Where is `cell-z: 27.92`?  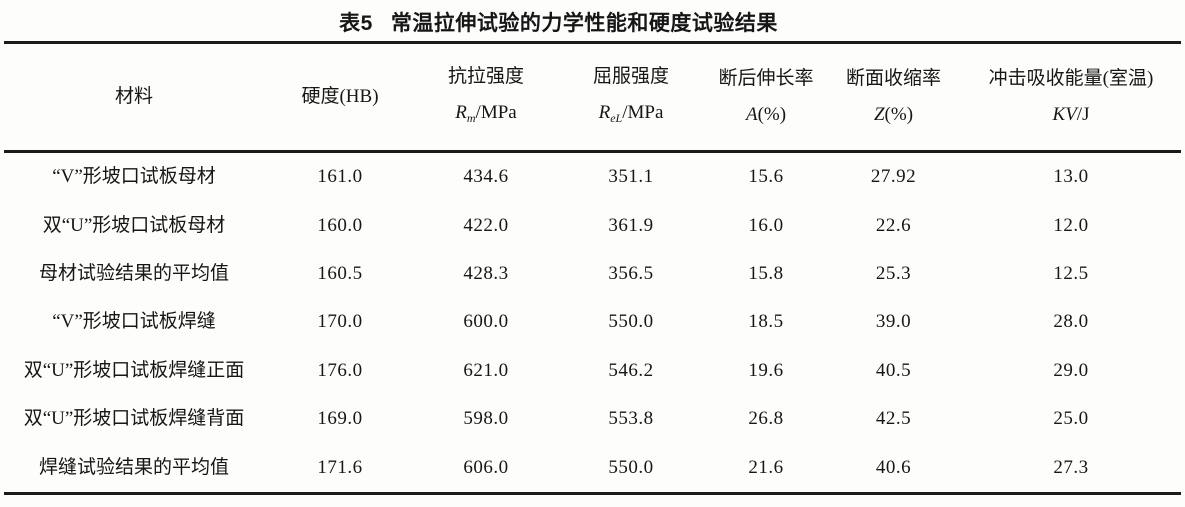 cell-z: 27.92 is located at coordinates (893, 177).